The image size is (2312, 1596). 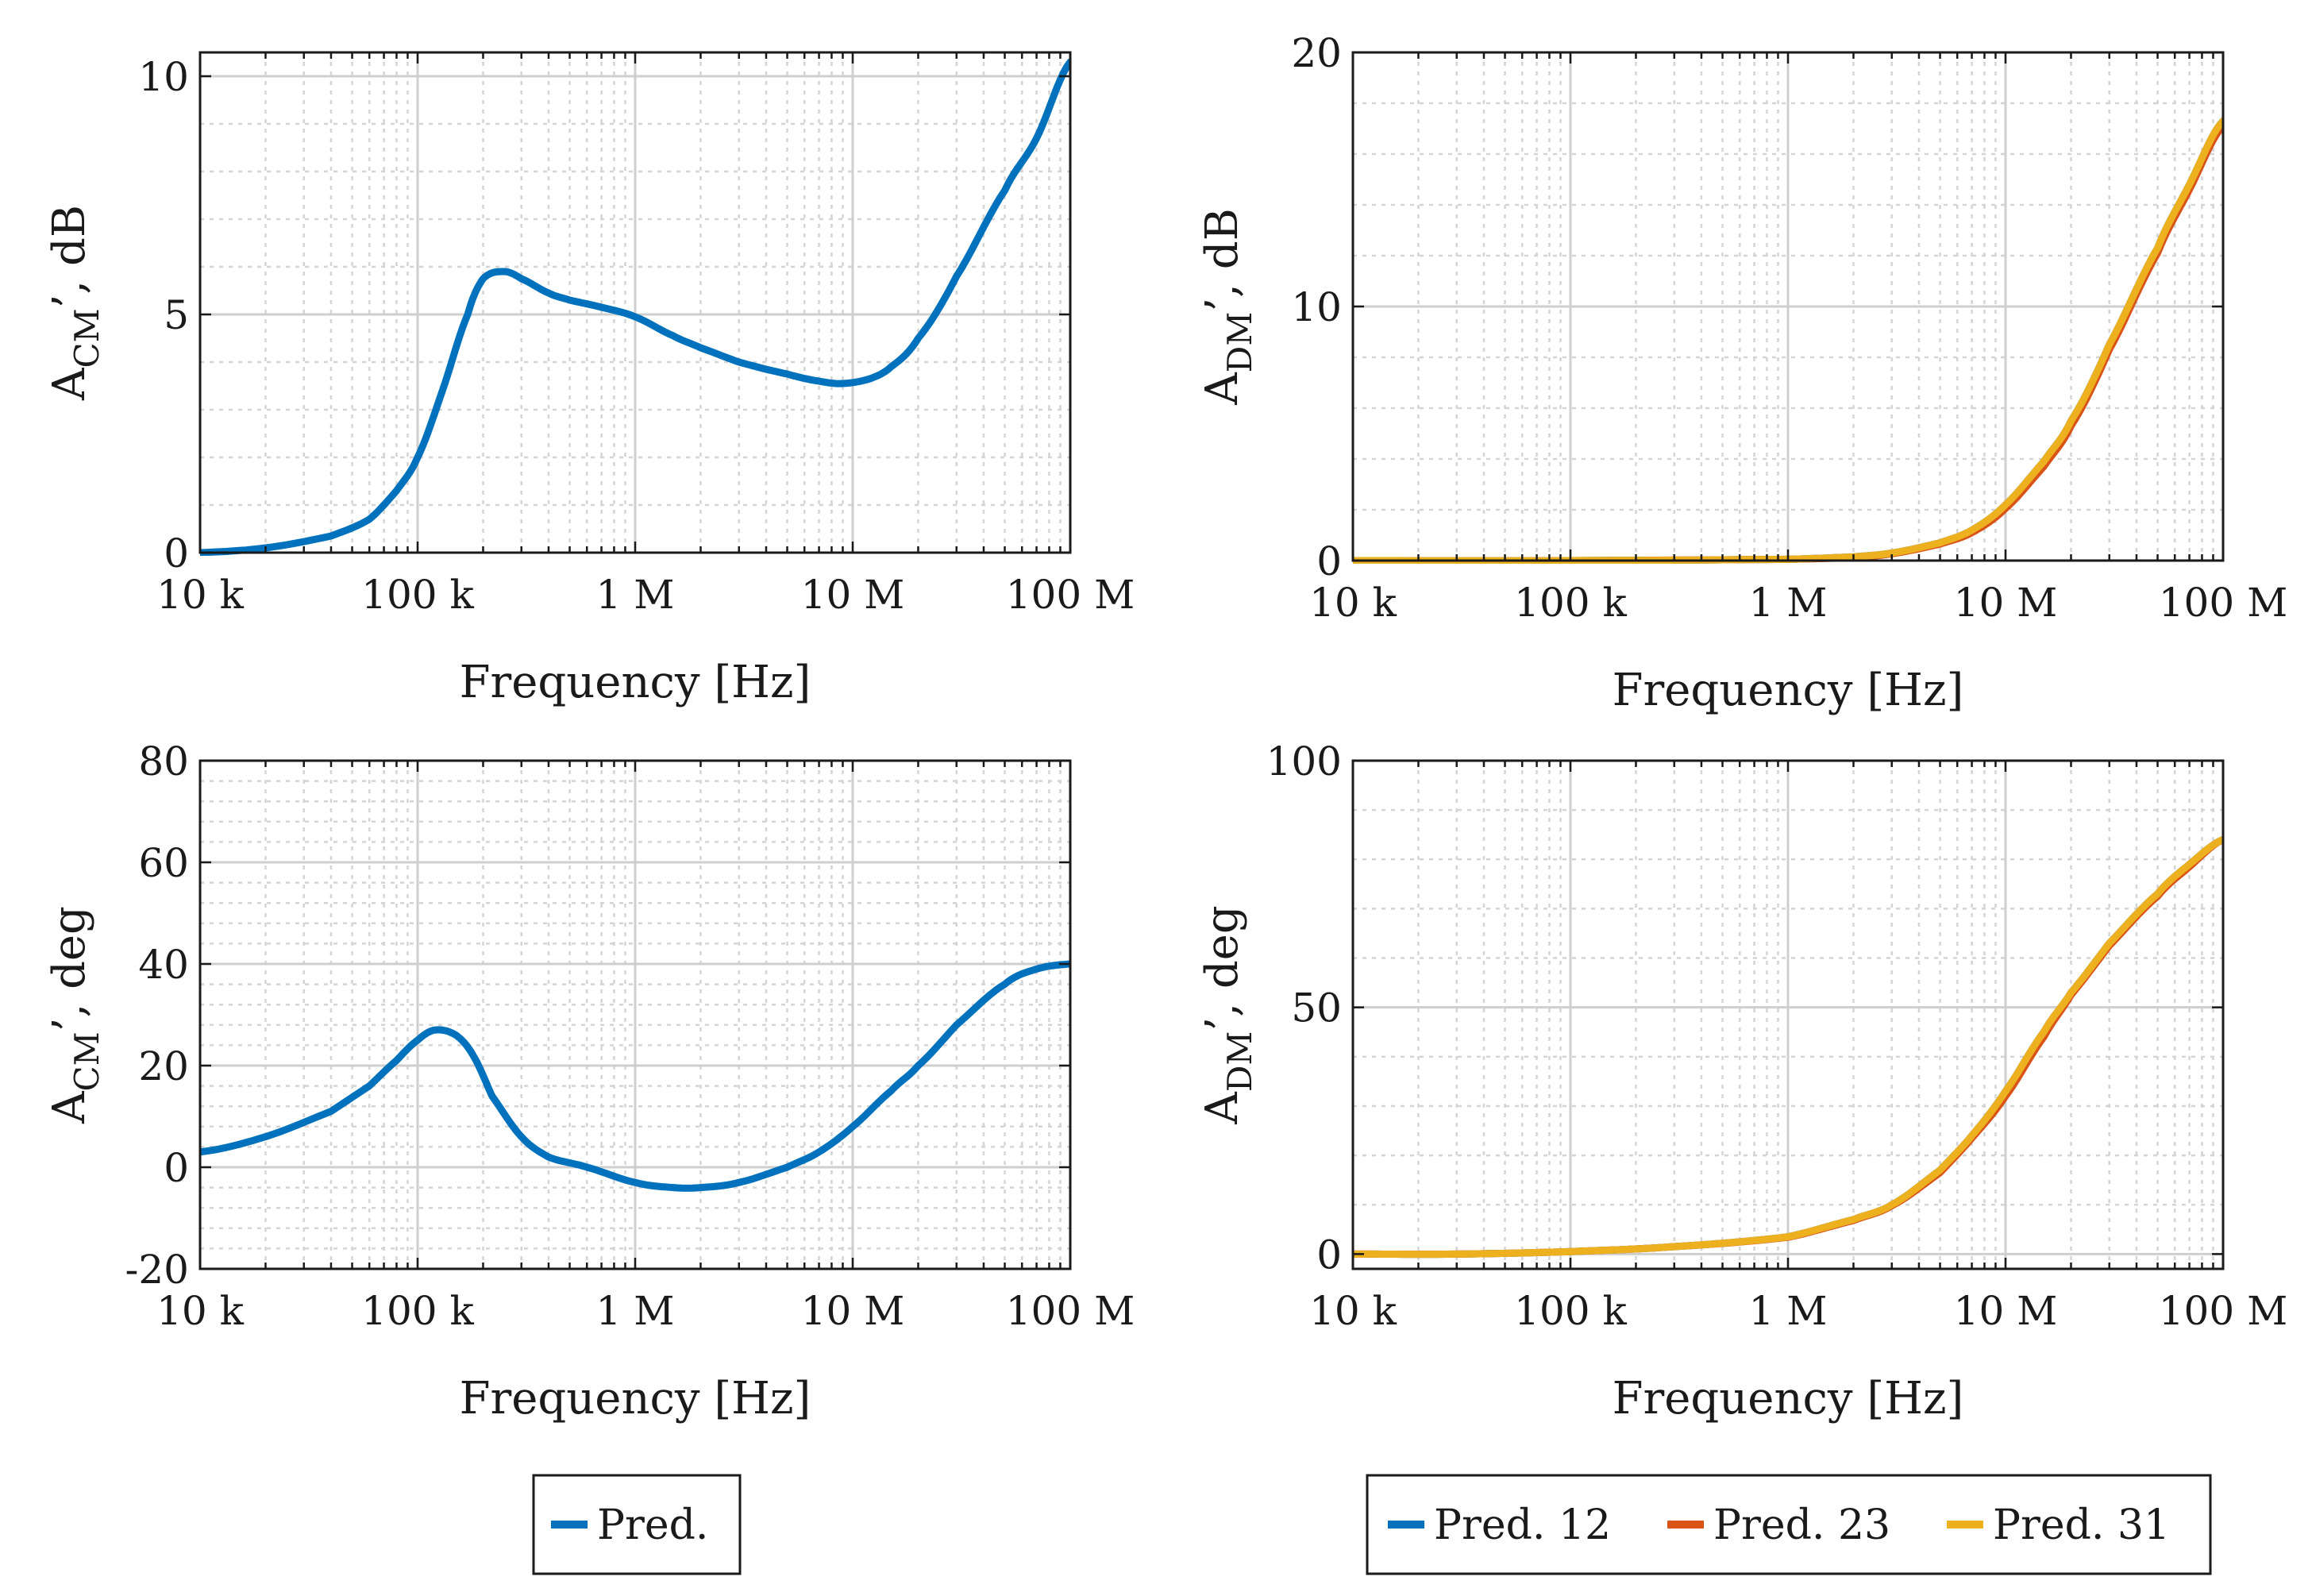 I want to click on y-axis-label: ACM’, dB, so click(x=75, y=303).